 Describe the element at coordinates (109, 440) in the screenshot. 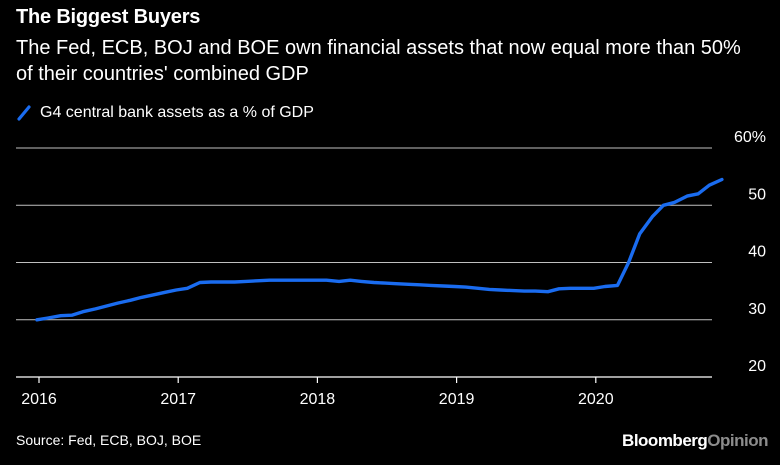

I see `source-note: Source: Fed, ECB, BOJ, BOE` at that location.